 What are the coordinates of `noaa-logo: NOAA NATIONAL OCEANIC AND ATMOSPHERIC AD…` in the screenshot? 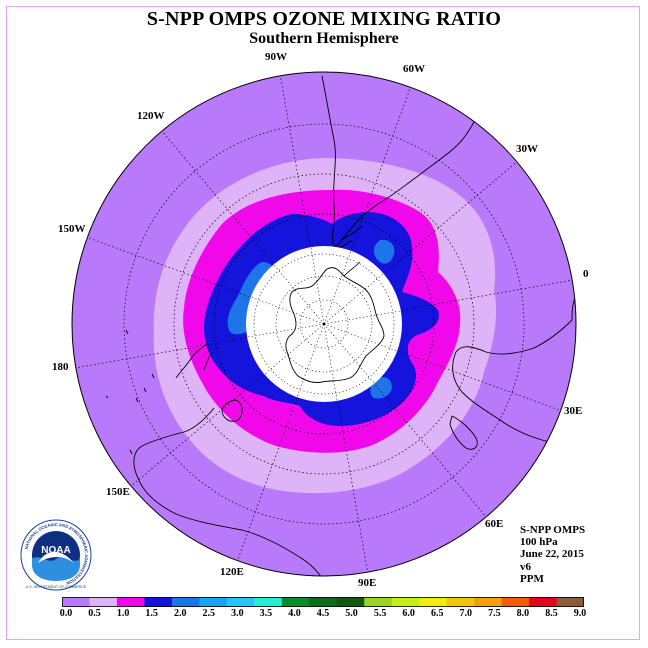 It's located at (56, 555).